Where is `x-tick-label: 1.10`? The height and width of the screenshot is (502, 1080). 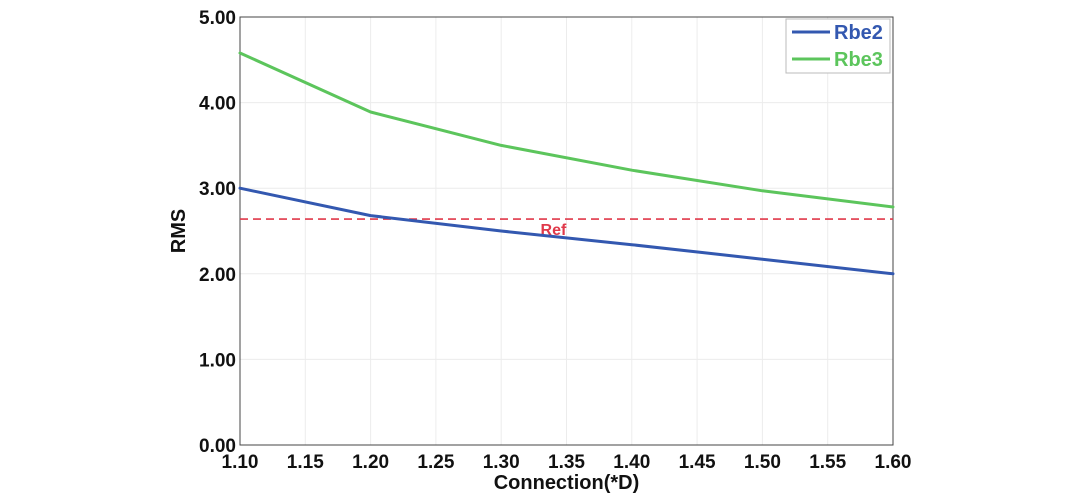
x-tick-label: 1.10 is located at coordinates (240, 462).